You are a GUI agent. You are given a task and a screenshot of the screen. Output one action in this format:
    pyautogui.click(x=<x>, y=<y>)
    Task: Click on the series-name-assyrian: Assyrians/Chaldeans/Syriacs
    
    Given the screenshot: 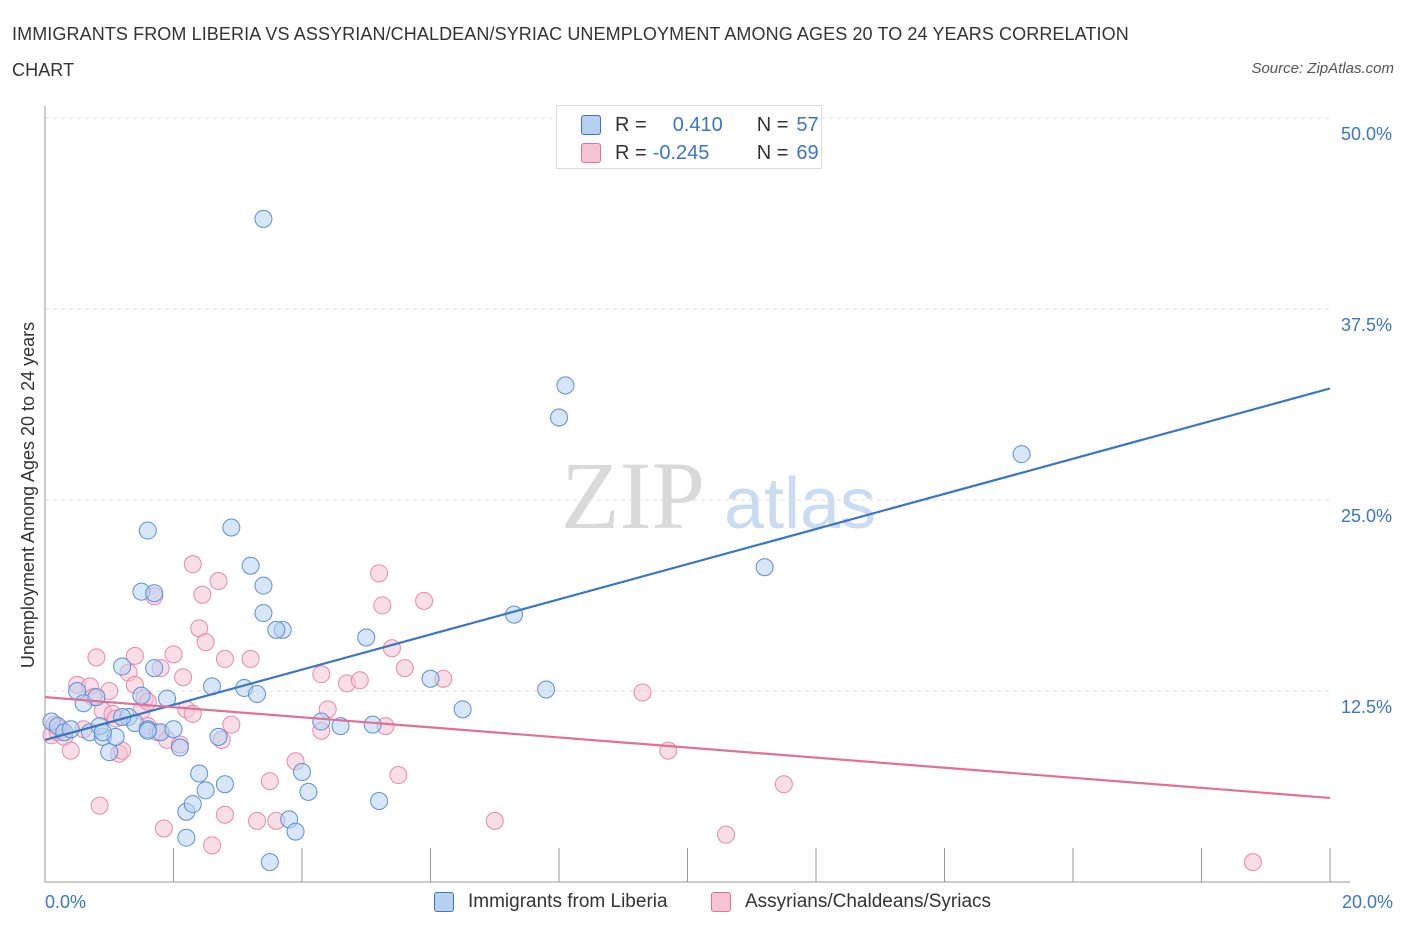 What is the action you would take?
    pyautogui.click(x=868, y=901)
    